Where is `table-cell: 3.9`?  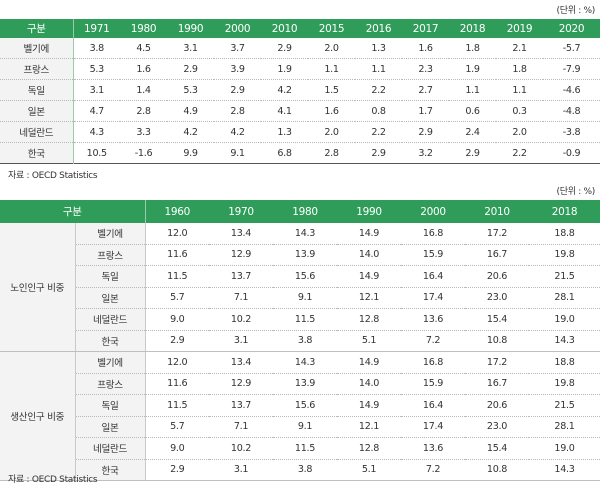
table-cell: 3.9 is located at coordinates (237, 69).